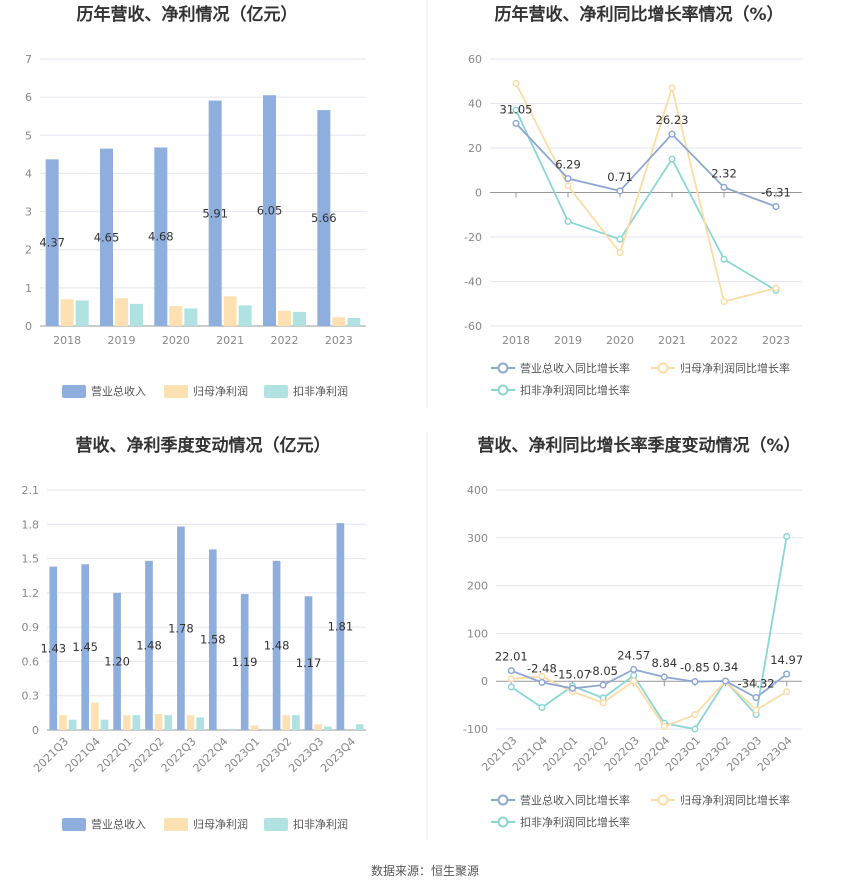 This screenshot has width=850, height=891. I want to click on bar-data-label: 5.91, so click(215, 213).